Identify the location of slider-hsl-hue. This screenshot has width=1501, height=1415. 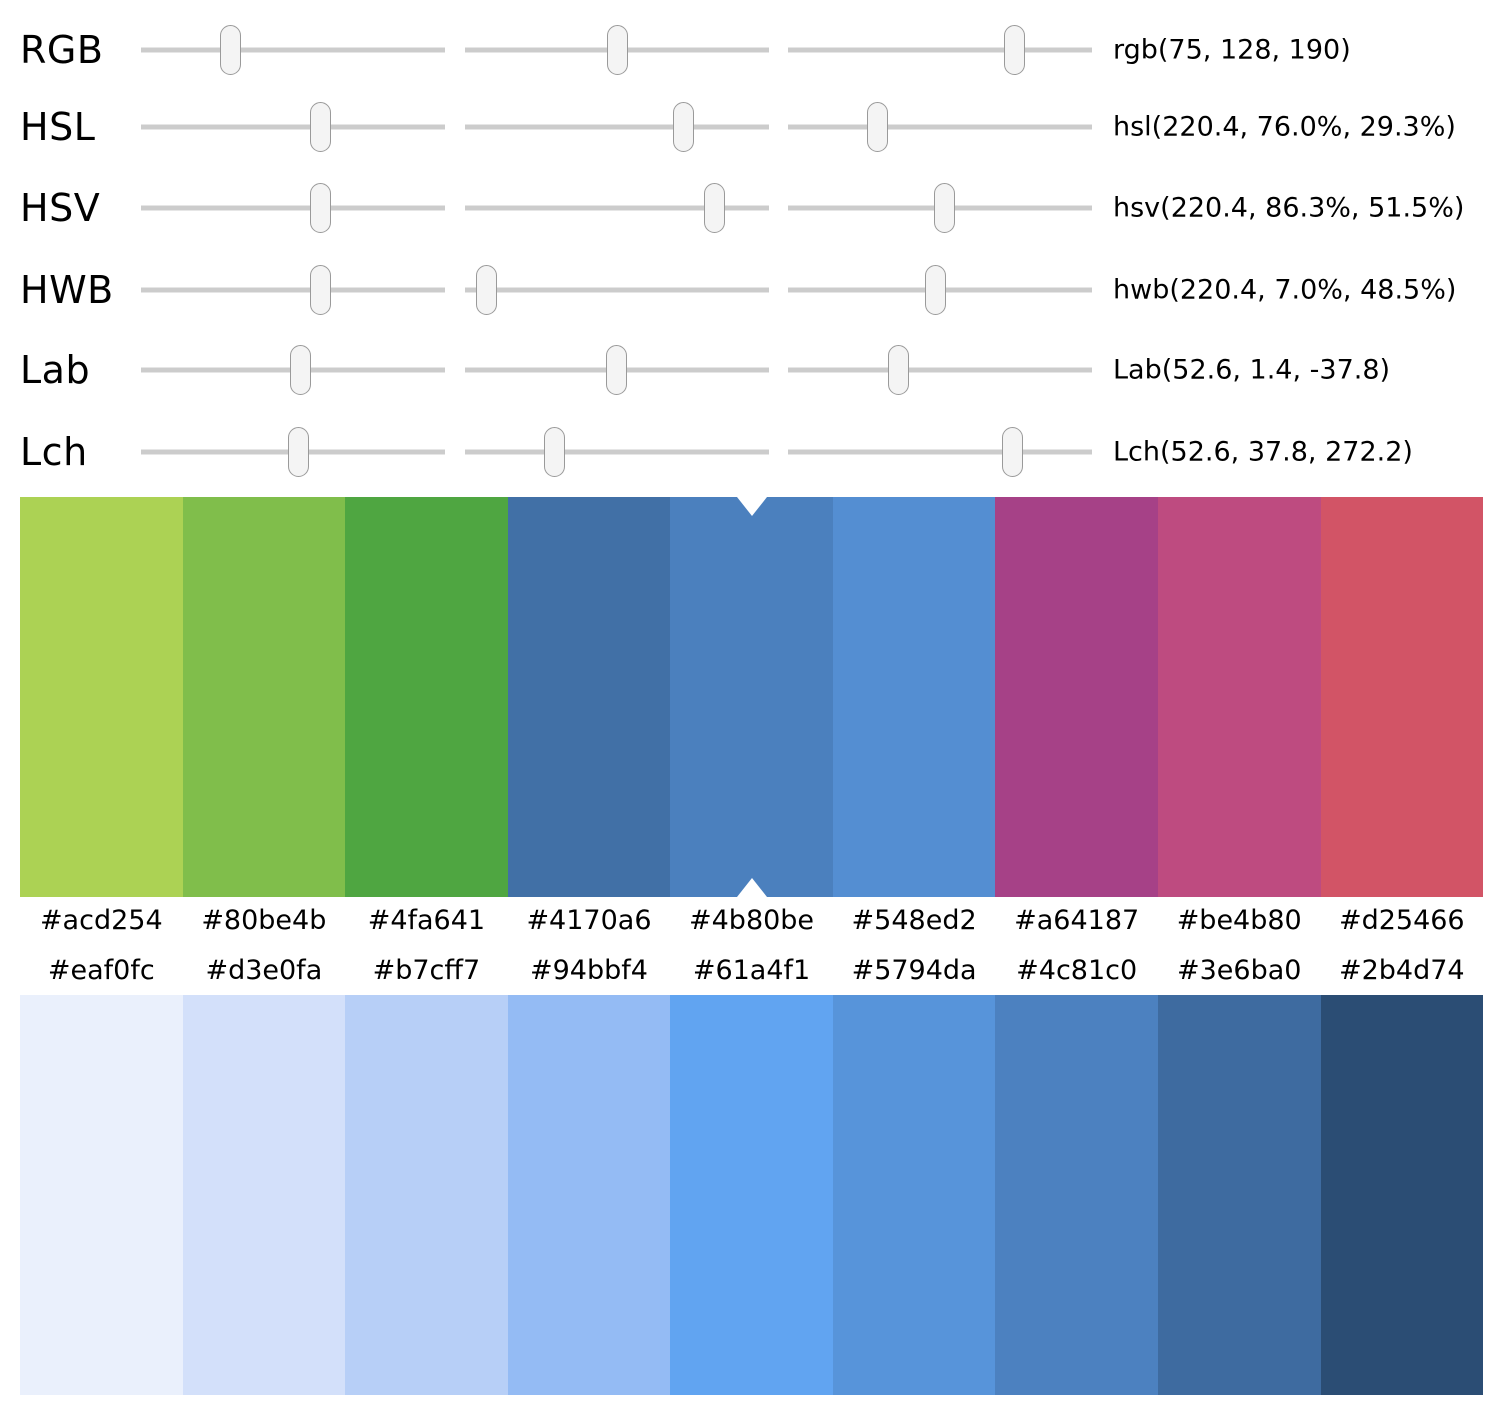
(293, 127).